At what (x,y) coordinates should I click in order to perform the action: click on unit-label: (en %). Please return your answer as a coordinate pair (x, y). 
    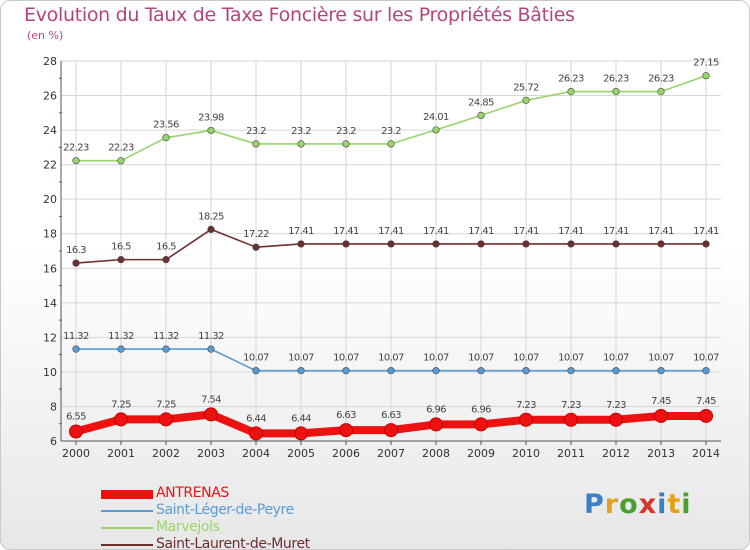
    Looking at the image, I should click on (45, 35).